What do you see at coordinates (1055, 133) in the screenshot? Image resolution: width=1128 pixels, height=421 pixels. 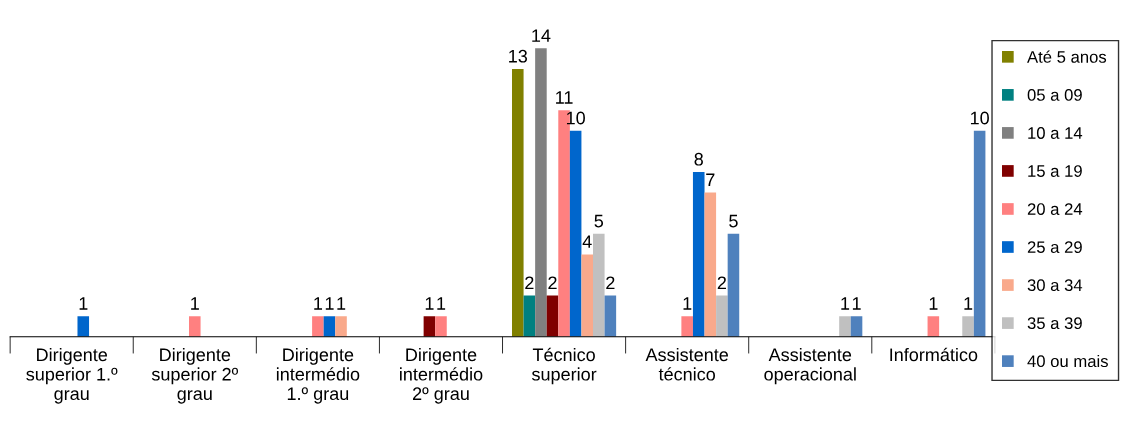 I see `legend-label: 10 a 14` at bounding box center [1055, 133].